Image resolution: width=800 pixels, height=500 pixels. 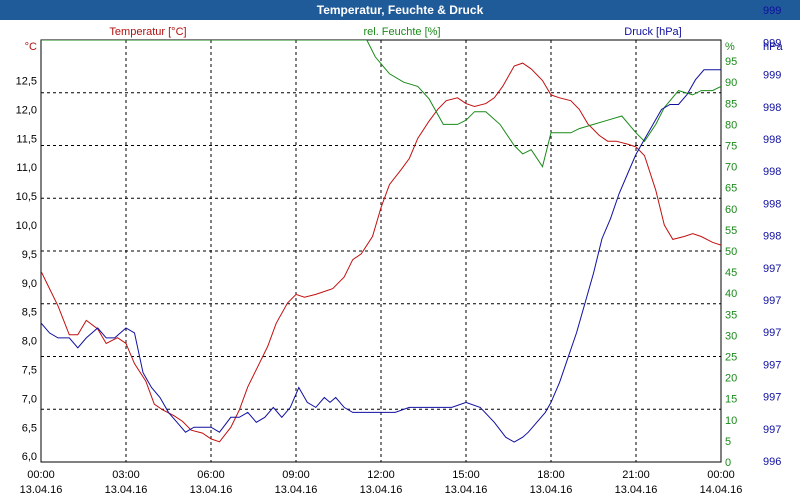 What do you see at coordinates (29, 399) in the screenshot?
I see `temperature-tick-label: 7,0` at bounding box center [29, 399].